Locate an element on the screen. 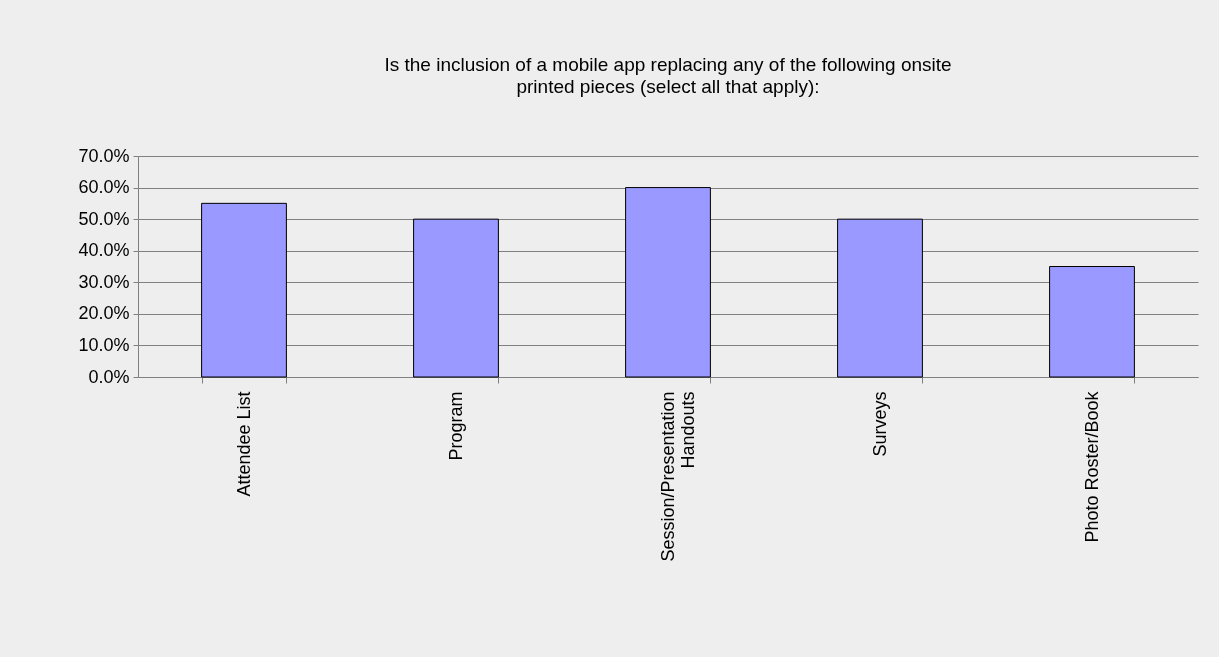 This screenshot has height=657, width=1219. x-tick-label: Attendee List is located at coordinates (243, 444).